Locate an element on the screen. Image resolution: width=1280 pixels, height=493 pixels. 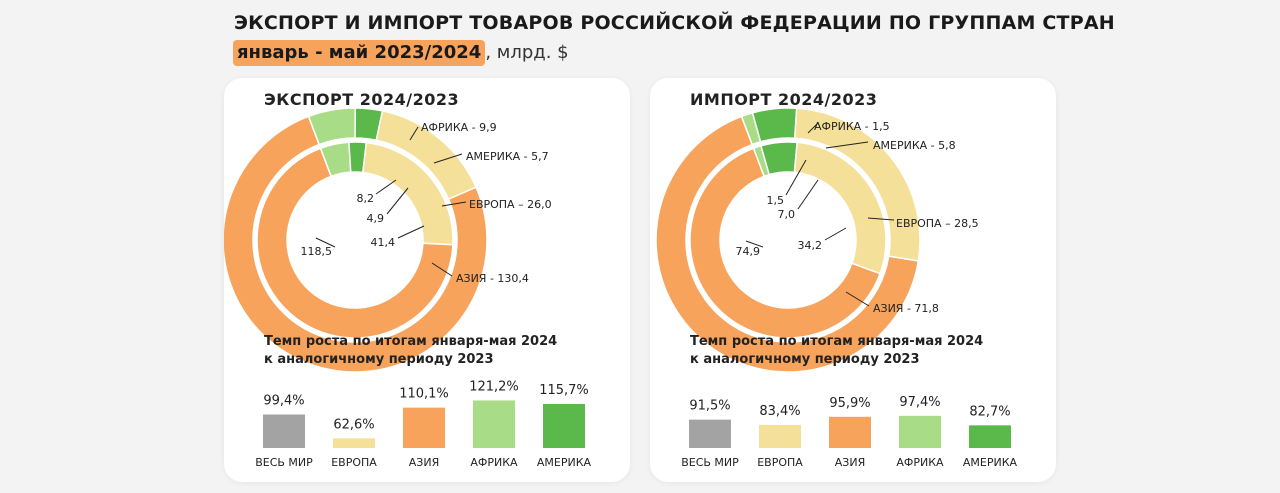
import-growth-value-america: 82,7% is located at coordinates (989, 411).